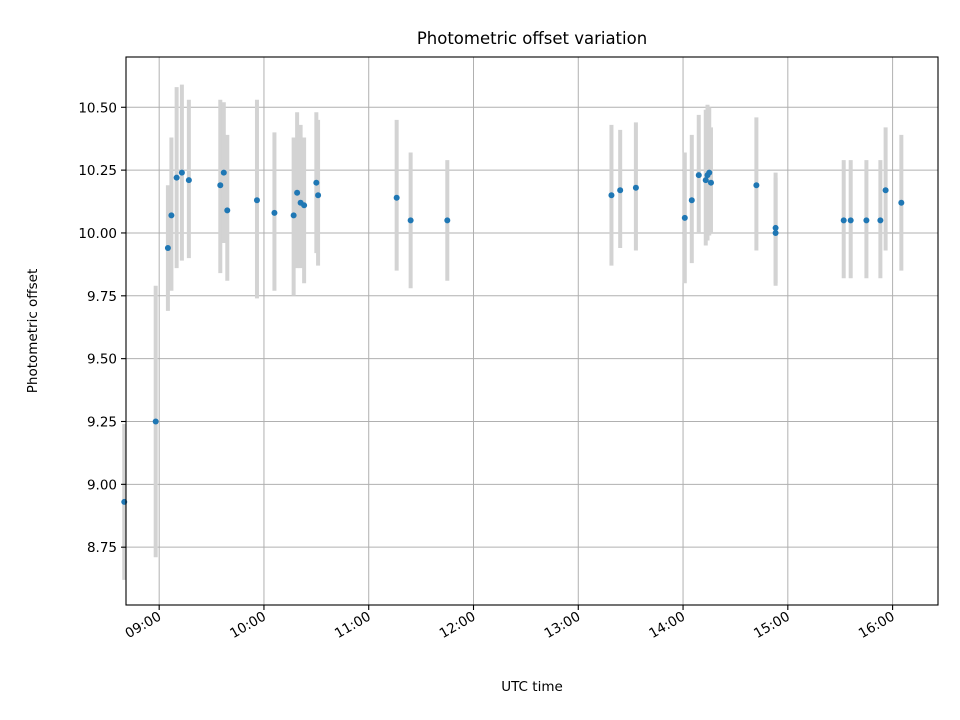 This screenshot has width=960, height=720. What do you see at coordinates (97, 171) in the screenshot?
I see `y-tick-label: 10.25` at bounding box center [97, 171].